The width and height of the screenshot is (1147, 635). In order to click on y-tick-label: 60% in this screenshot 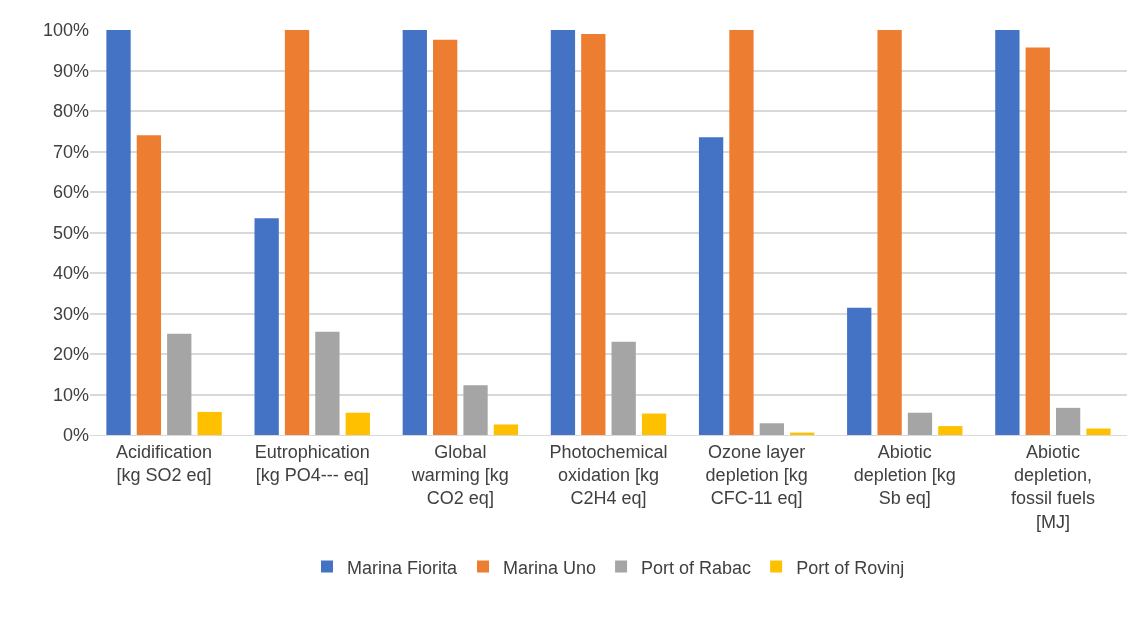, I will do `click(70, 192)`.